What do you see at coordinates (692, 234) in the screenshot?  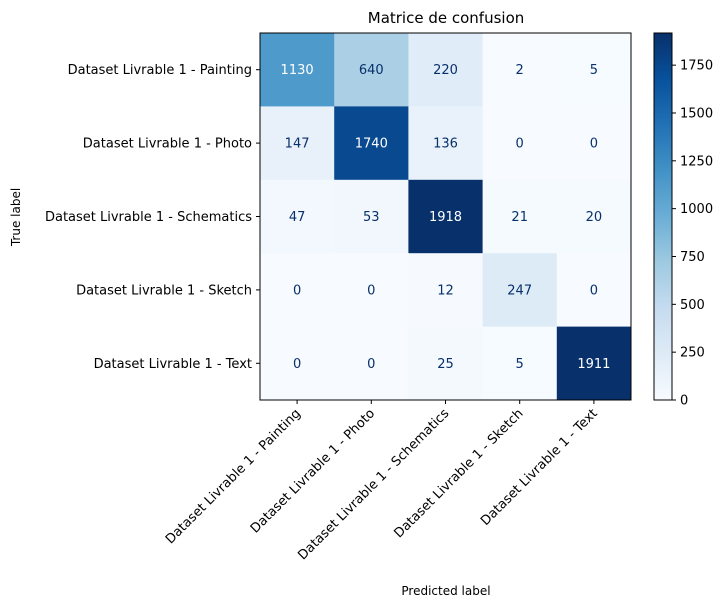 I see `colorbar-tick-labels: 0 250 500 750 1000 1250 1500 1750` at bounding box center [692, 234].